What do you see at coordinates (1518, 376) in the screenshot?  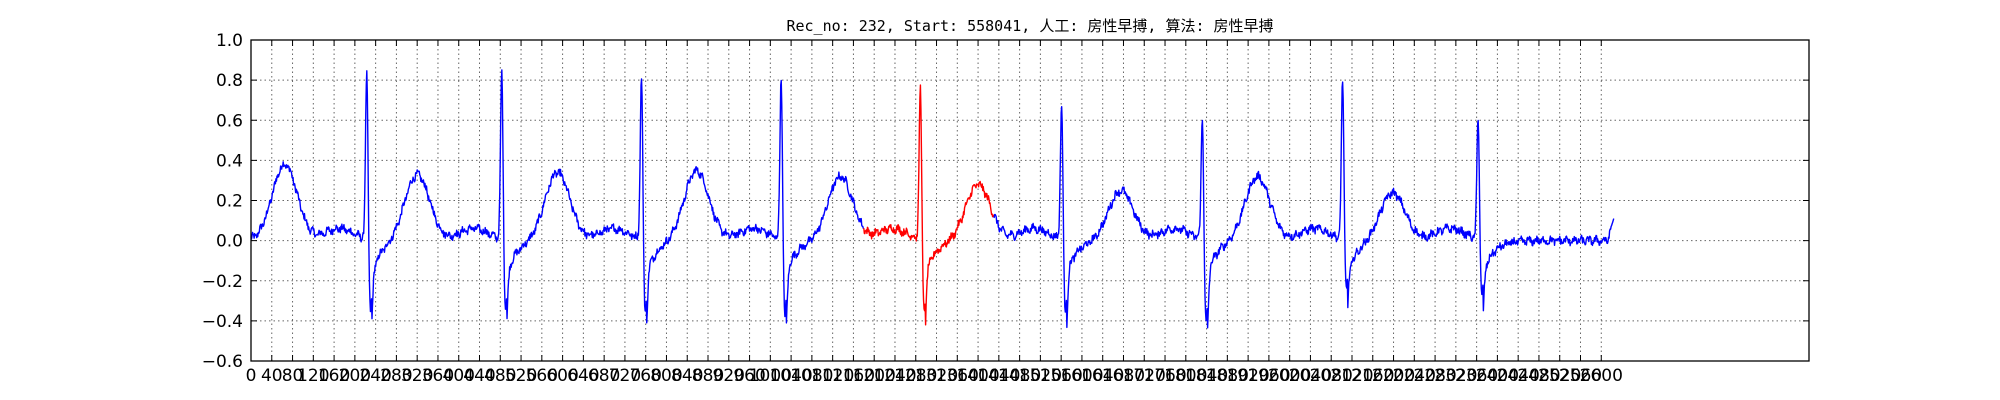 I see `x-tick-label: 2440` at bounding box center [1518, 376].